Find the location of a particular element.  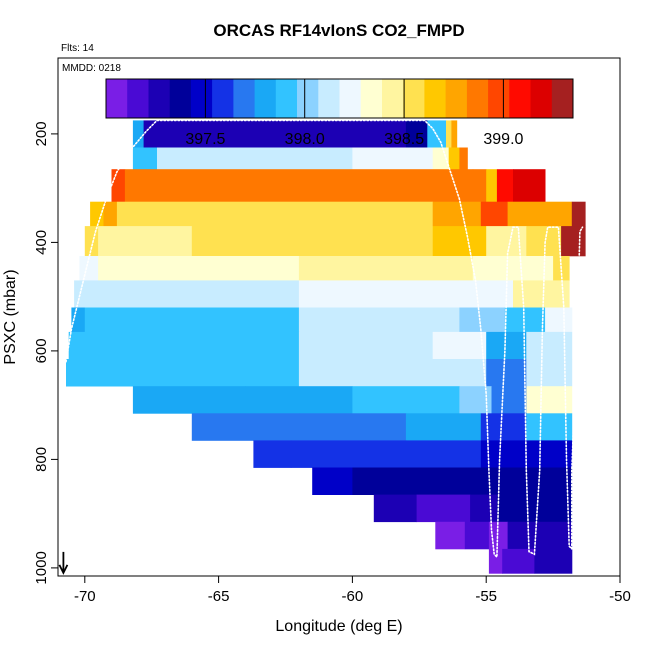

colorbar-tick-label: 397.5 is located at coordinates (205, 139).